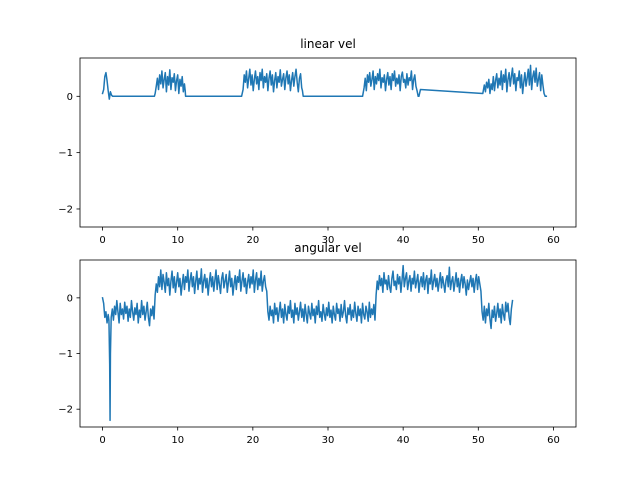 The image size is (640, 480). What do you see at coordinates (324, 82) in the screenshot?
I see `series-line` at bounding box center [324, 82].